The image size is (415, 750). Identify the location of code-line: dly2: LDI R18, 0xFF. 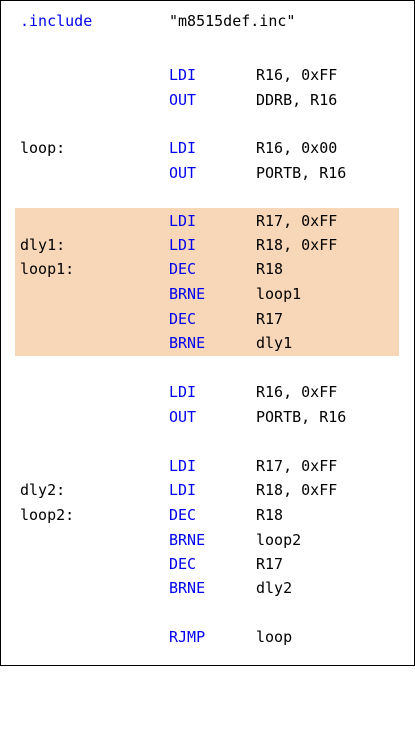
(207, 490).